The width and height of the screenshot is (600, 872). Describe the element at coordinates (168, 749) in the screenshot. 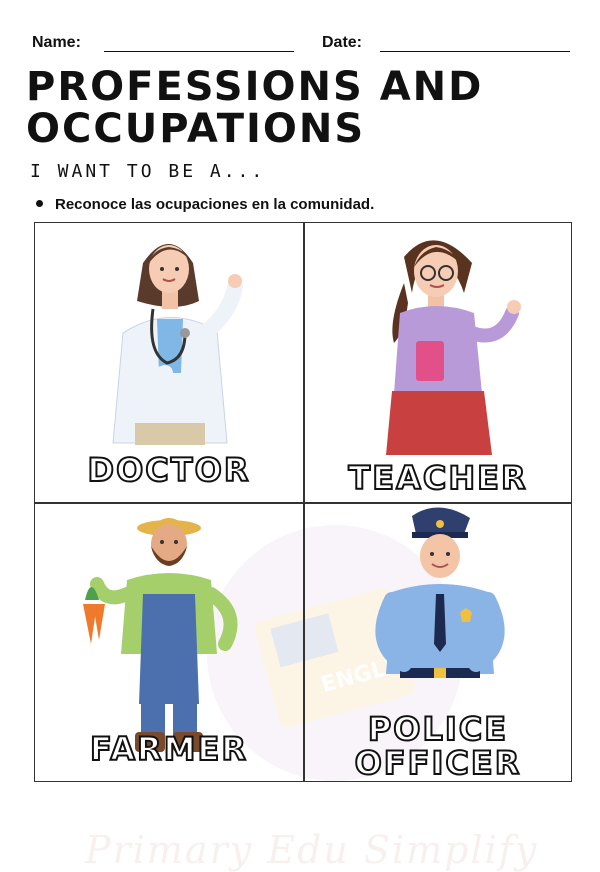

I see `profession-label-farmer: FARMER` at that location.